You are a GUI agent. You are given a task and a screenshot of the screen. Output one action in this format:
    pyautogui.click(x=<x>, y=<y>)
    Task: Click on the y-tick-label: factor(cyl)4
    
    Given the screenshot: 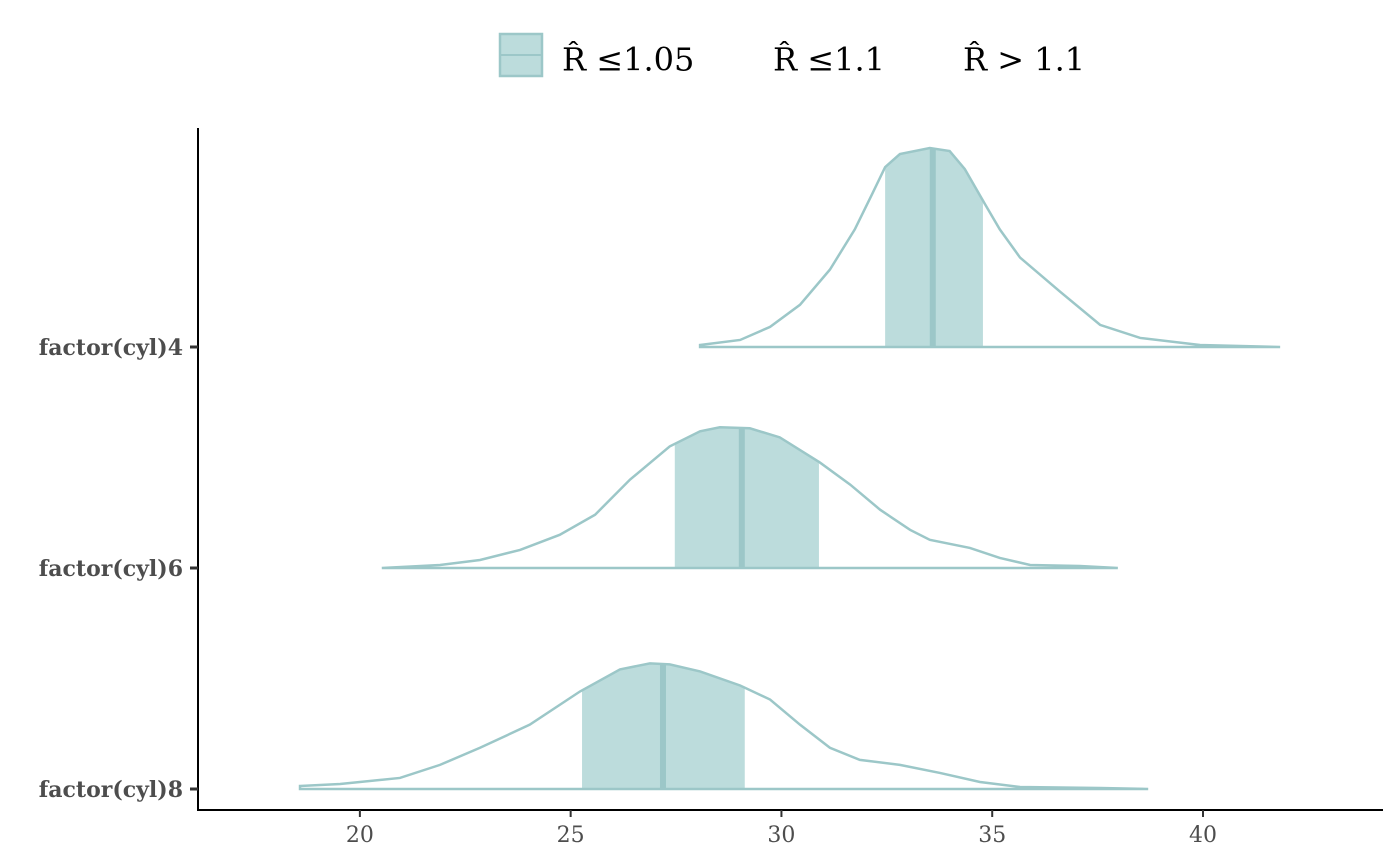 What is the action you would take?
    pyautogui.click(x=111, y=348)
    